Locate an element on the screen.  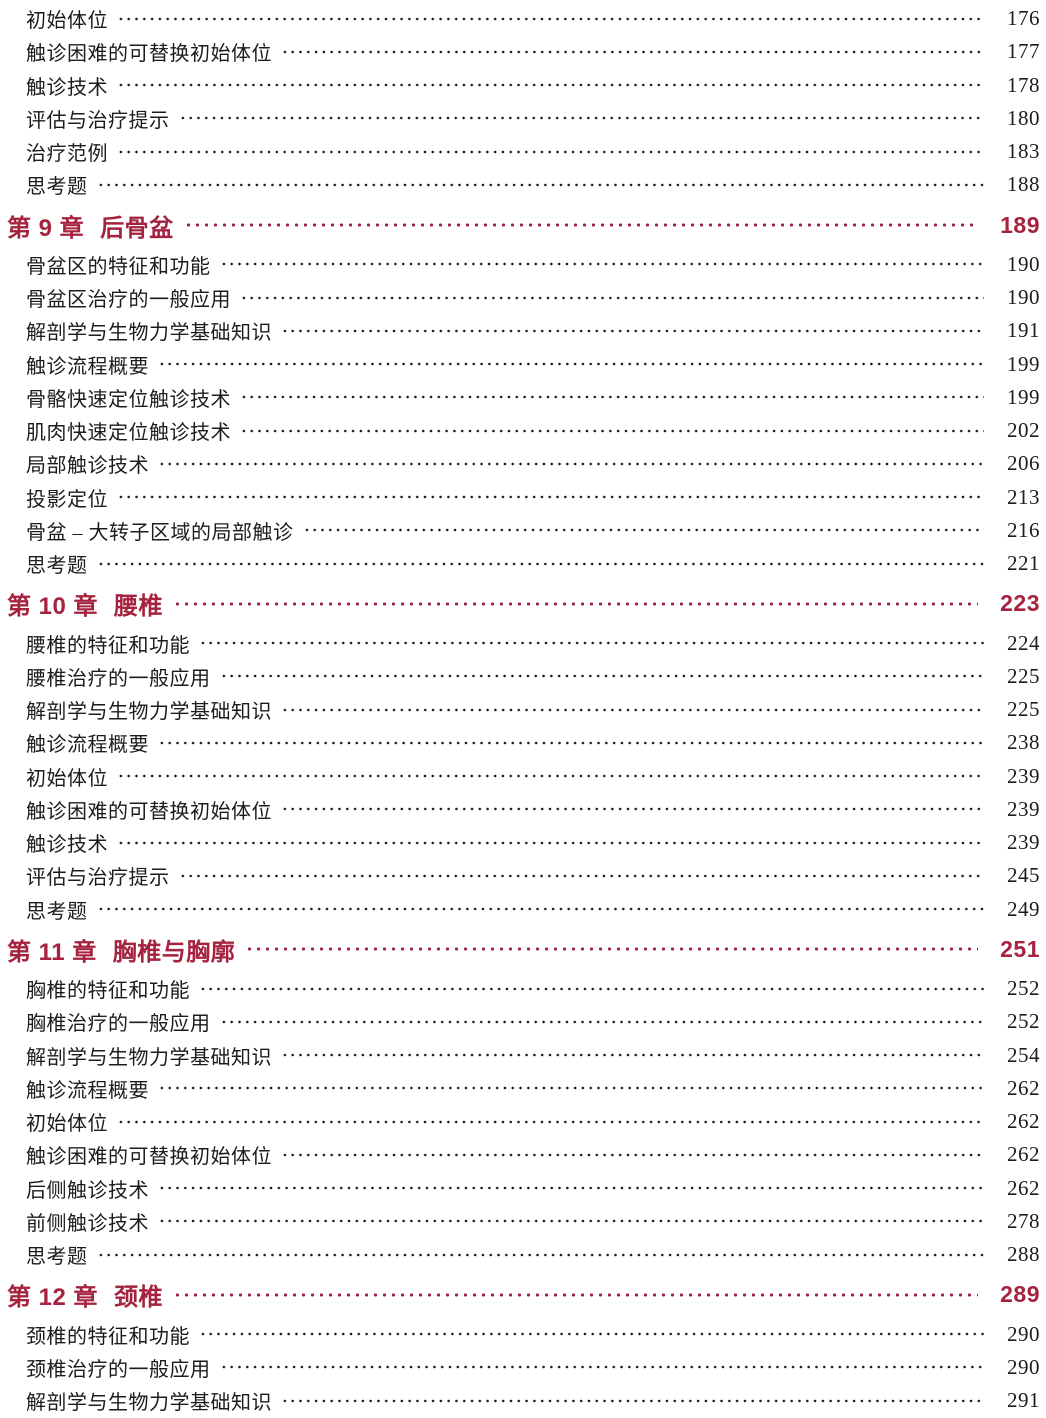
toc-entry-page-number: 202 is located at coordinates (1023, 430).